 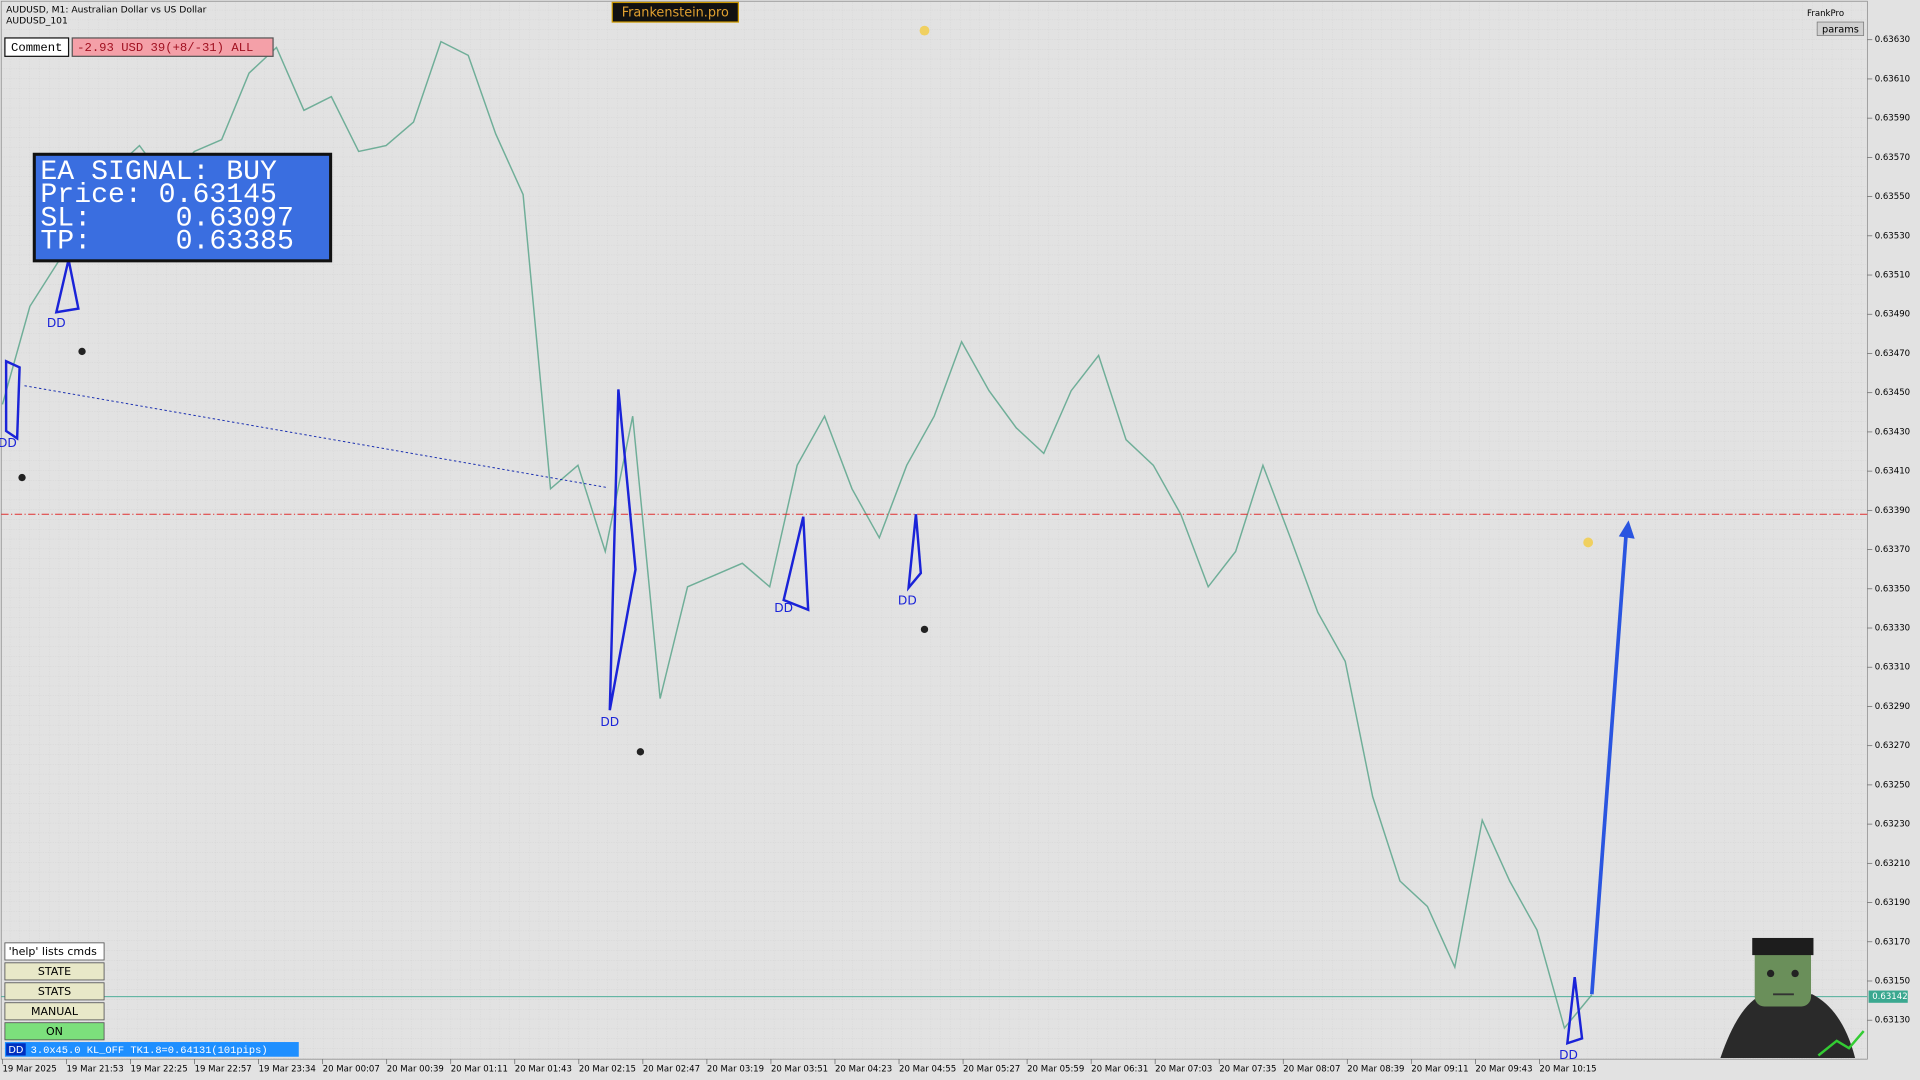 I want to click on y-tick-label: 0.63410, so click(x=1892, y=472).